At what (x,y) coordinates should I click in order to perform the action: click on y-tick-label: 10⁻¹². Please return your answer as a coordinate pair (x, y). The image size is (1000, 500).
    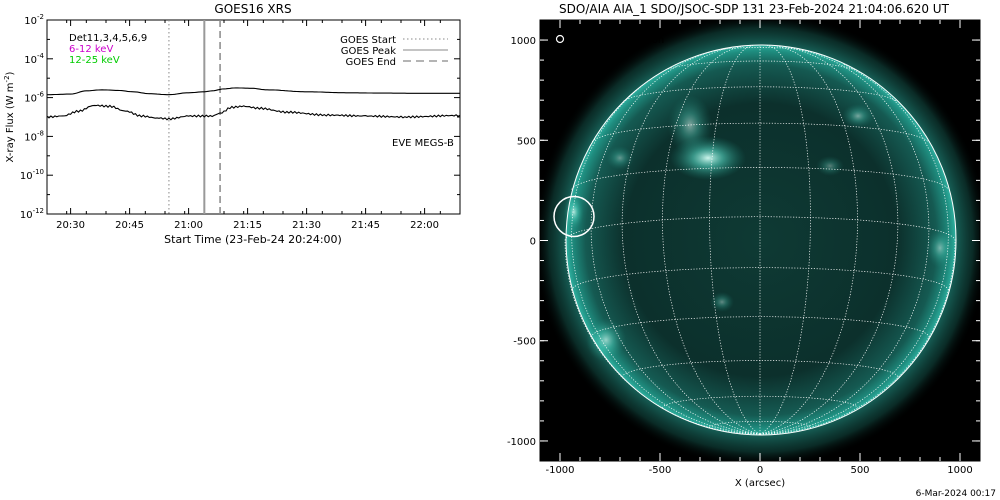
    Looking at the image, I should click on (32, 214).